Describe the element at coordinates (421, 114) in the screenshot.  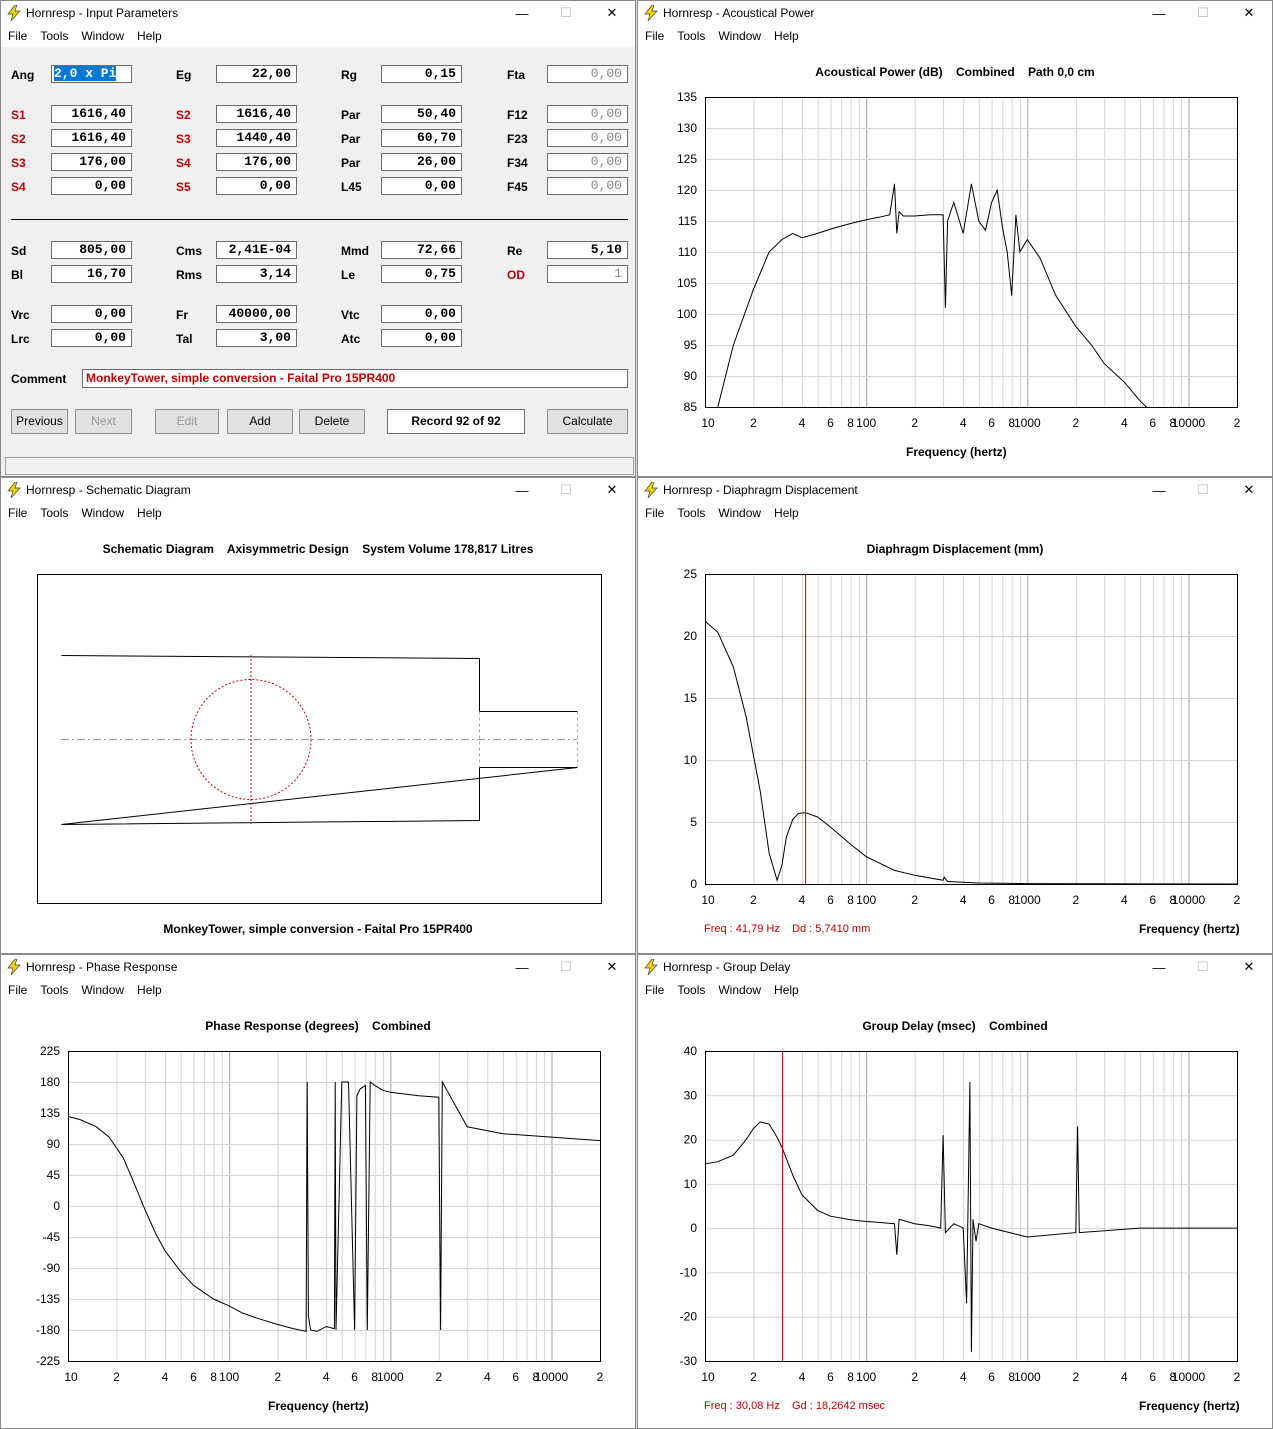
I see `param-field-row1-2: 50,40` at that location.